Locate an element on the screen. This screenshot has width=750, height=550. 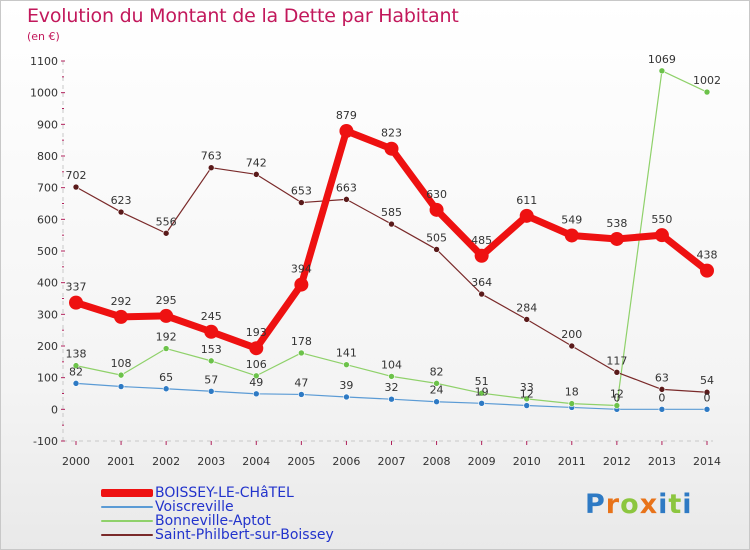
y-tick-label: 100 is located at coordinates (47, 378).